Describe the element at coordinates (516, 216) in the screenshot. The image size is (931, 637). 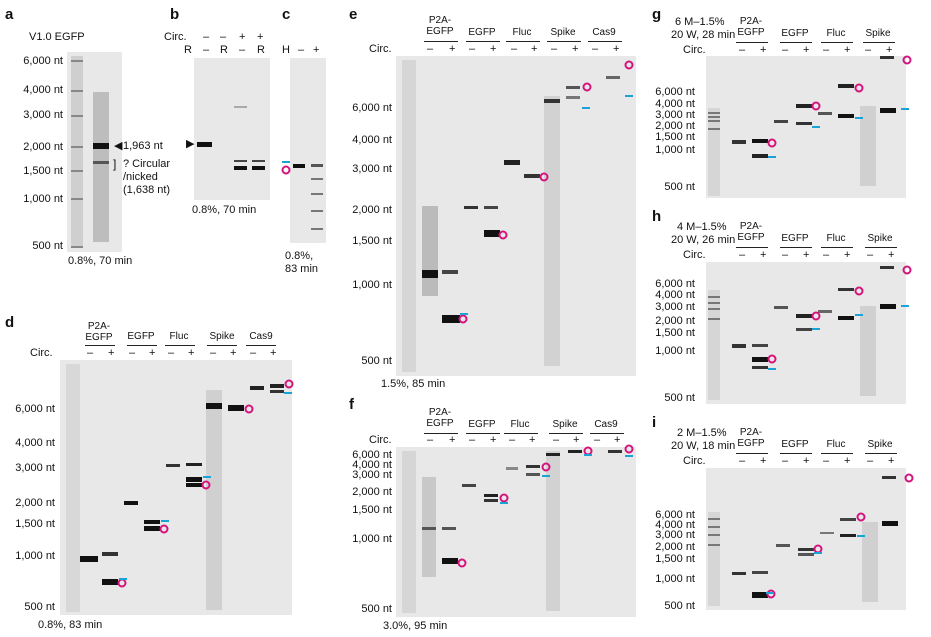
I see `panel-e-gel` at that location.